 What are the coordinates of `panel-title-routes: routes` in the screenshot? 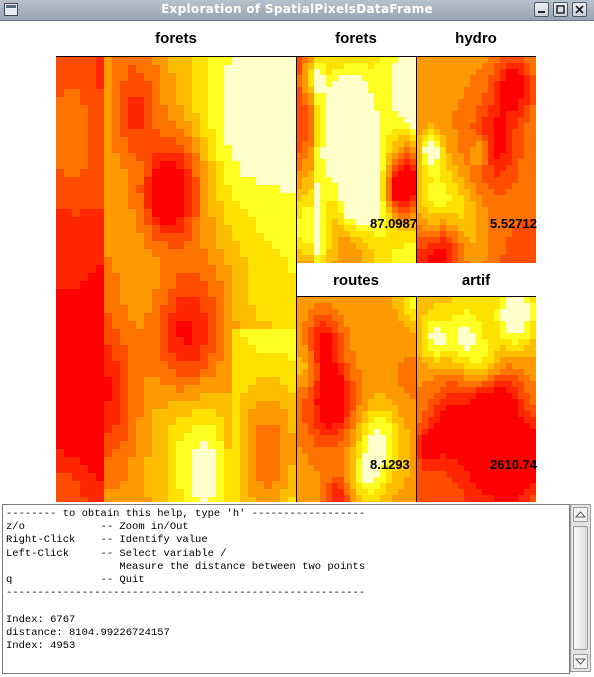 It's located at (356, 281).